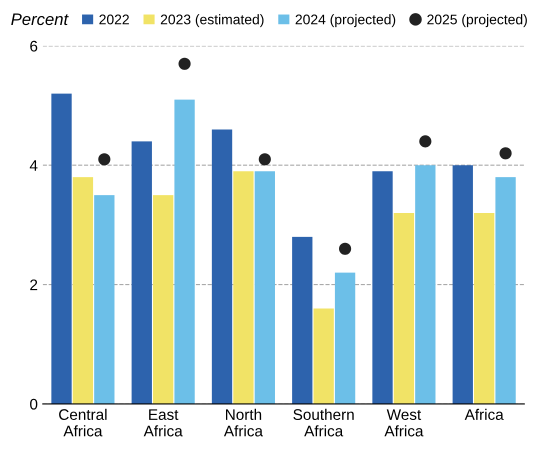  I want to click on x-tick-label: Africa, so click(484, 414).